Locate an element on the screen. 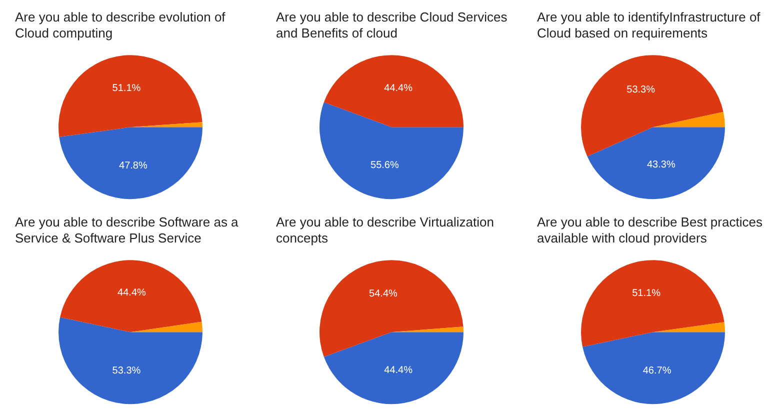 The height and width of the screenshot is (410, 784). chart-title: Are you able to describe Virtualization concepts is located at coordinates (387, 230).